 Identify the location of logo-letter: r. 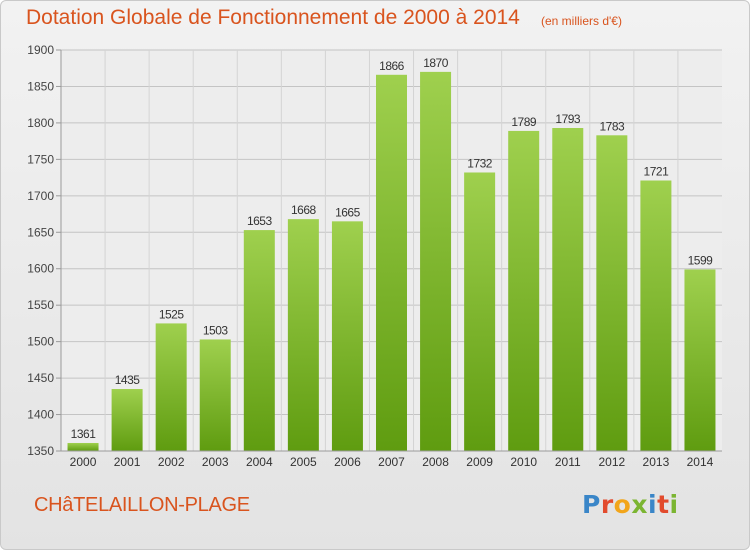
(607, 504).